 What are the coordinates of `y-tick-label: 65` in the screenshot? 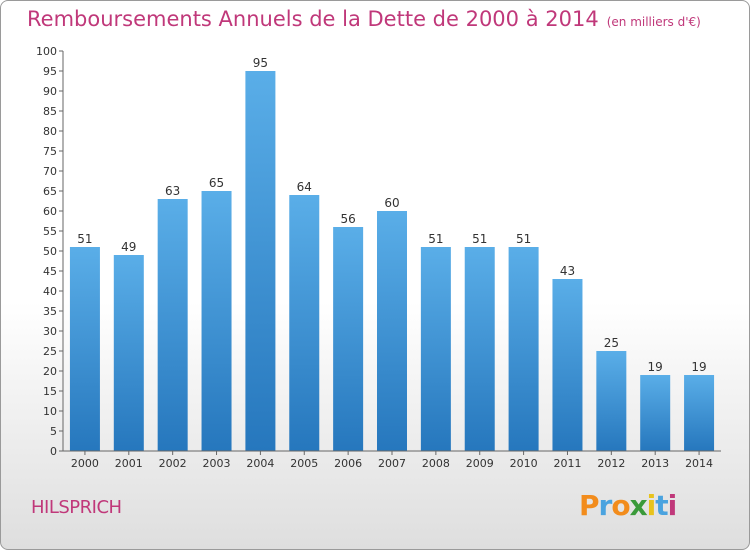 It's located at (50, 191).